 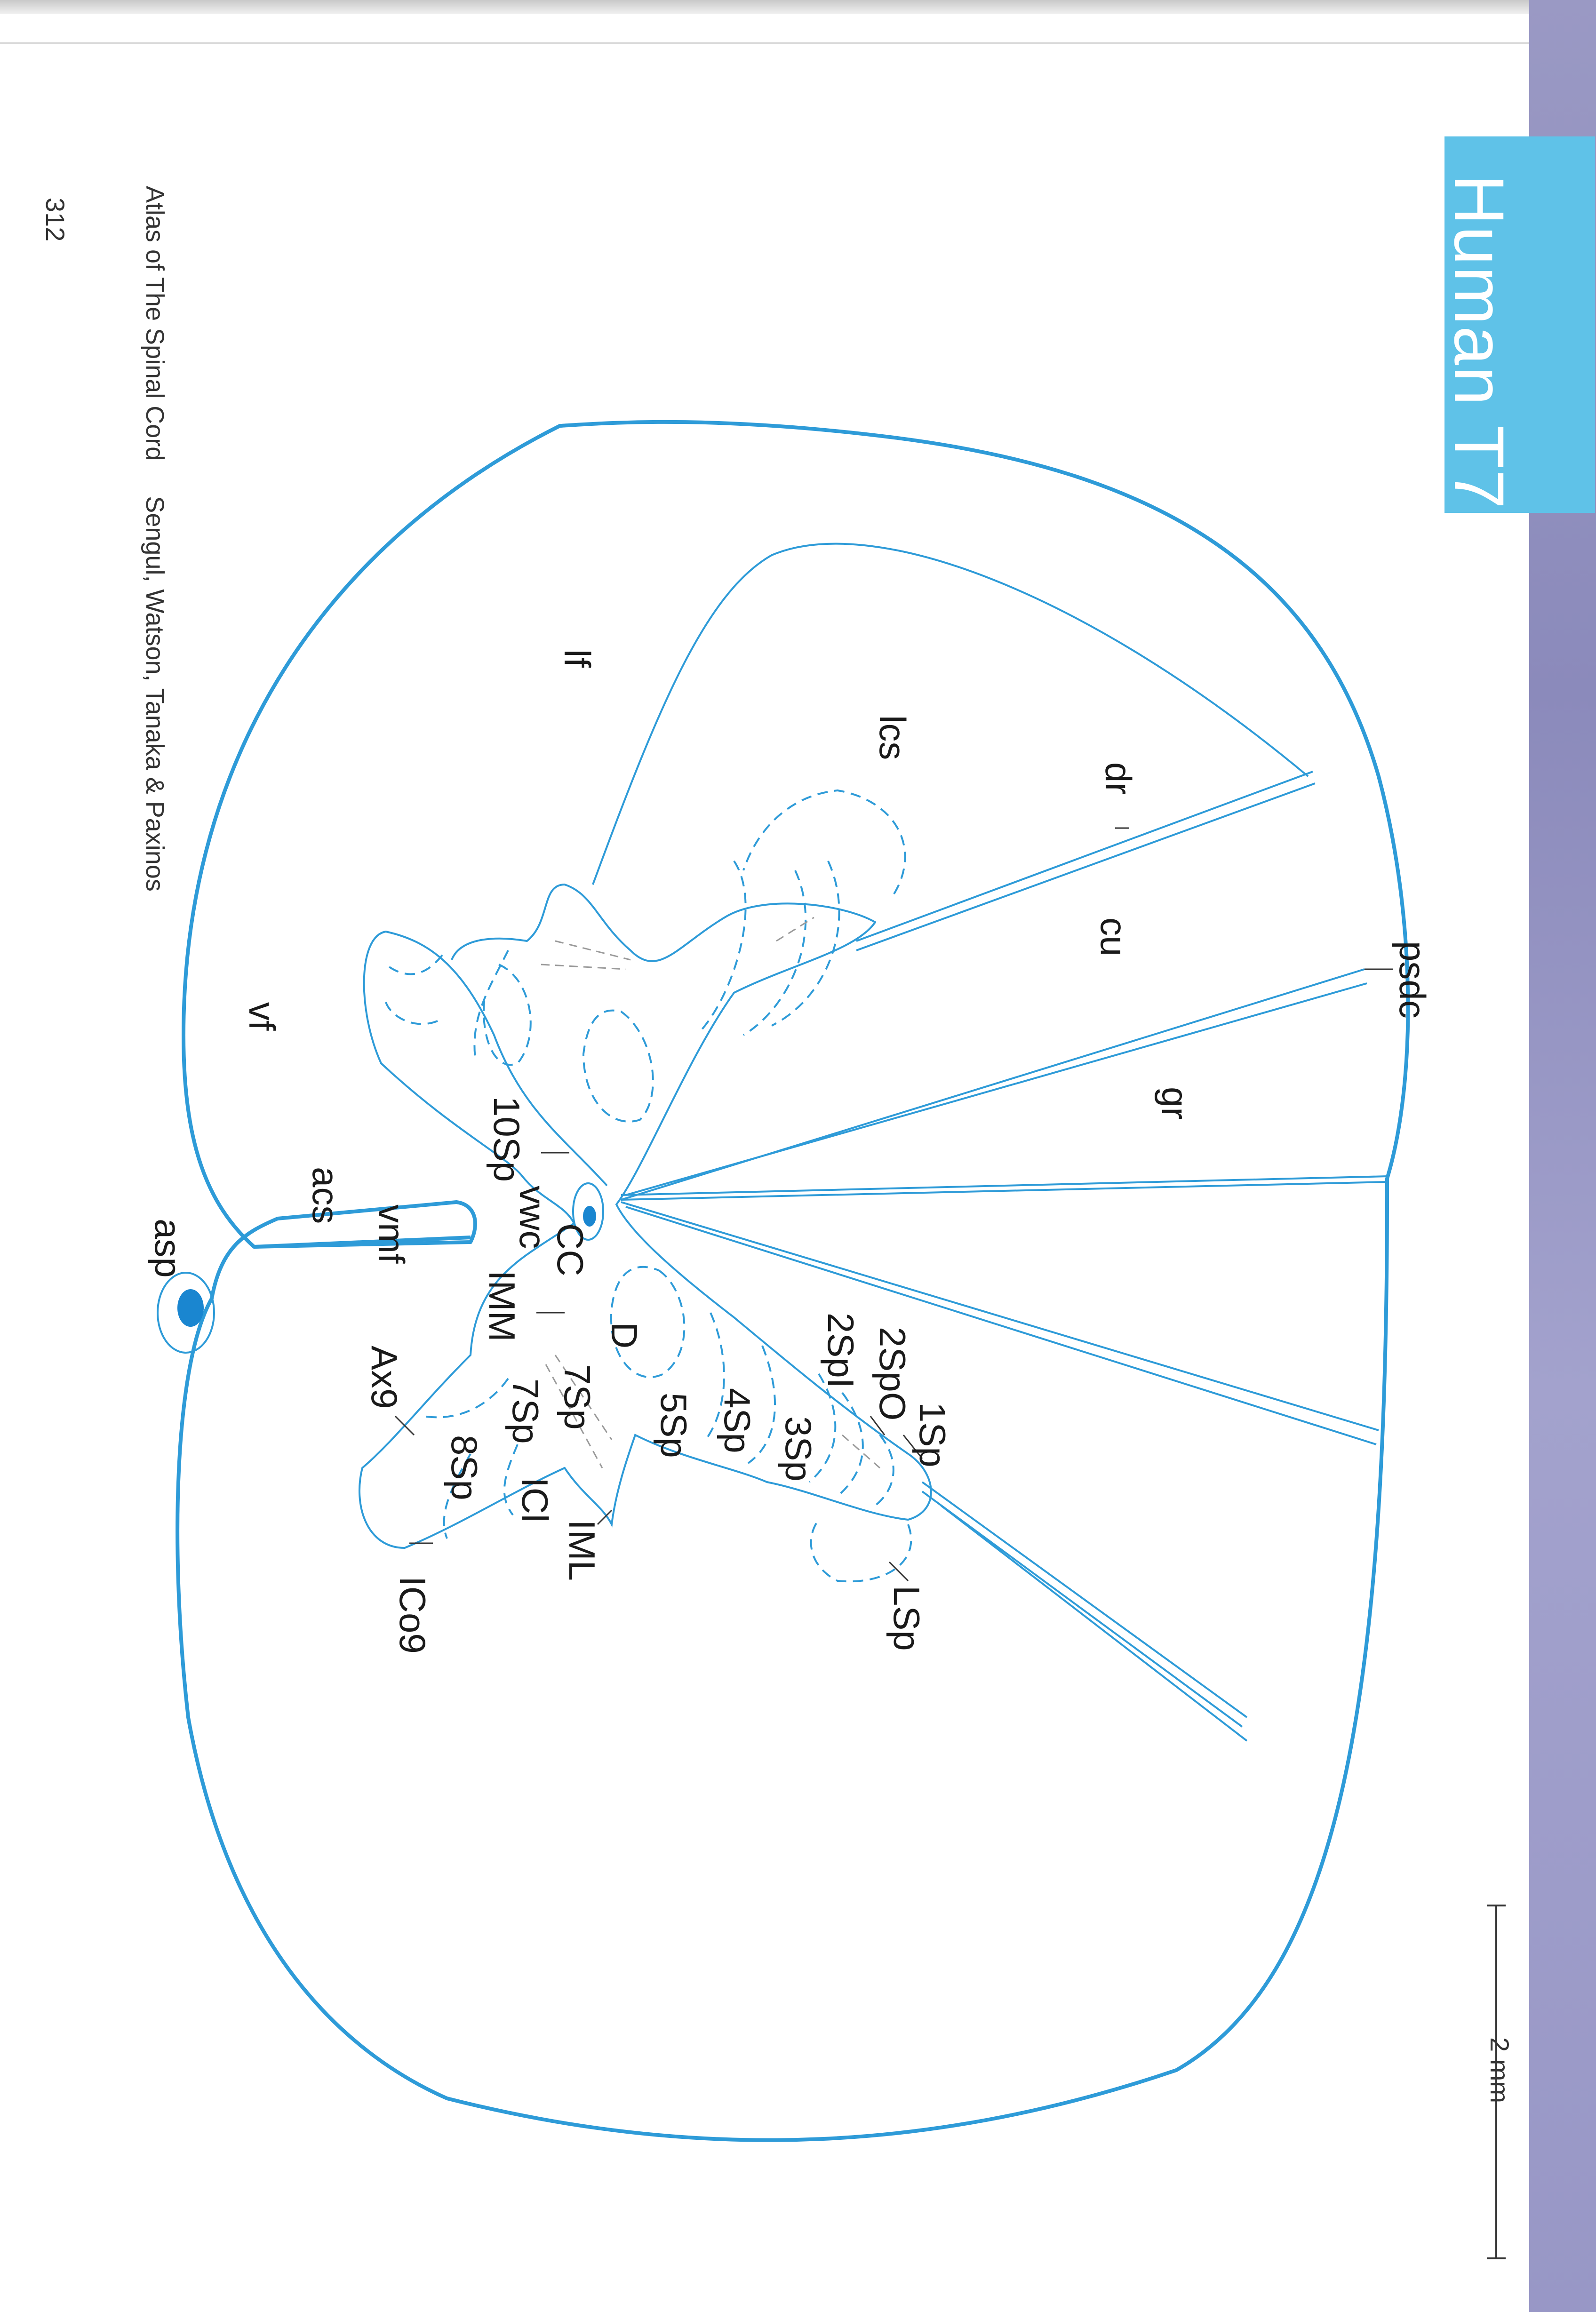 I want to click on scan-top-edge, so click(x=798, y=7).